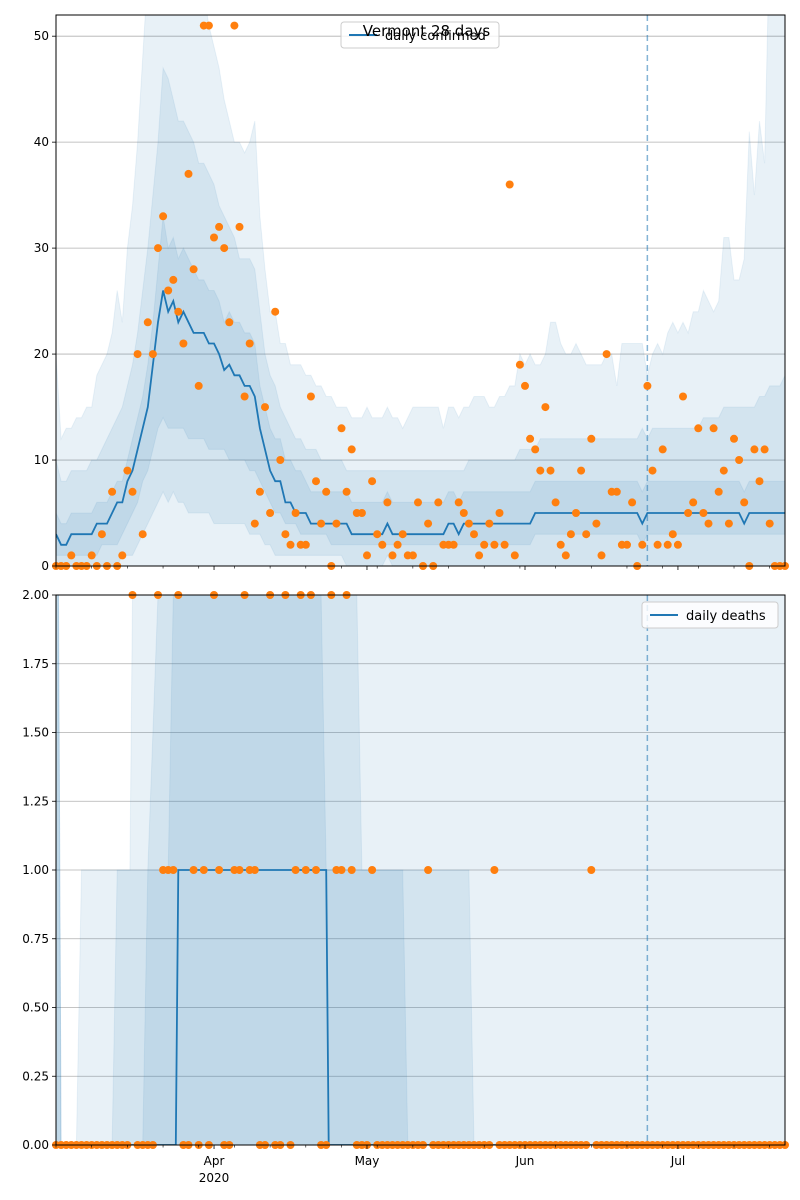 Image resolution: width=800 pixels, height=1200 pixels. Describe the element at coordinates (35, 1076) in the screenshot. I see `y-tick-label: 0.25` at that location.